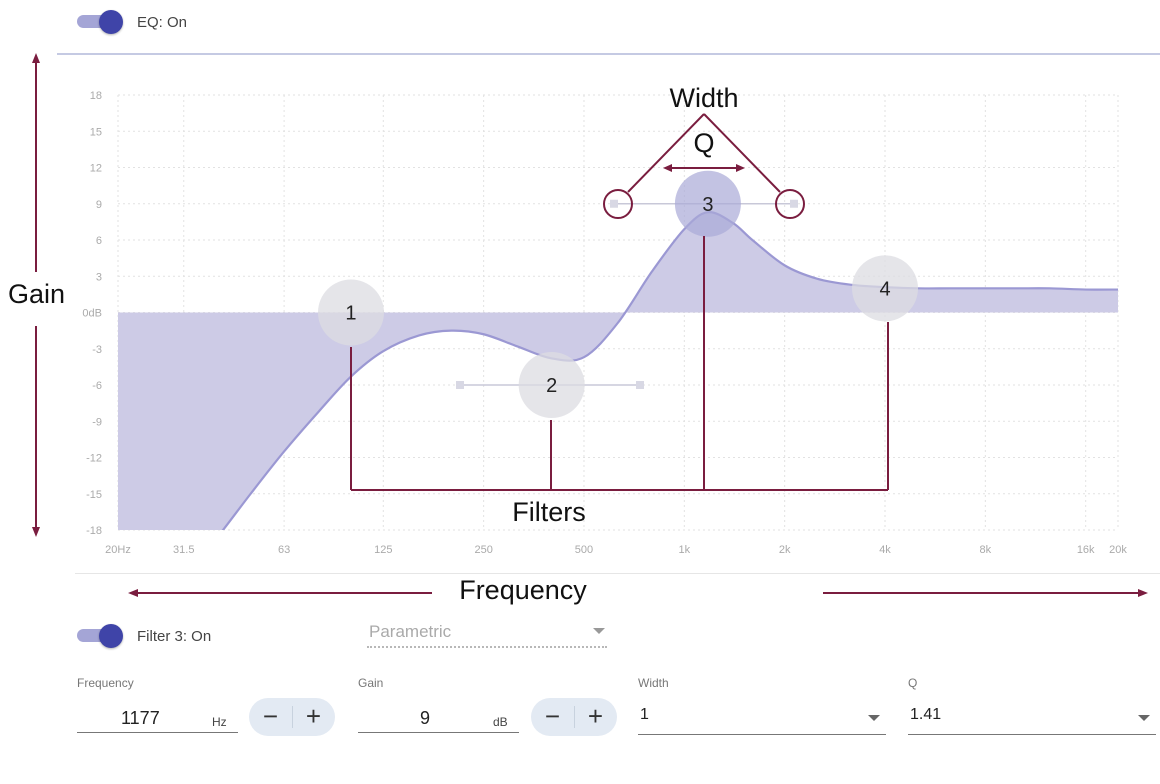 Image resolution: width=1160 pixels, height=784 pixels. Describe the element at coordinates (96, 132) in the screenshot. I see `y-tick-label: 15` at that location.